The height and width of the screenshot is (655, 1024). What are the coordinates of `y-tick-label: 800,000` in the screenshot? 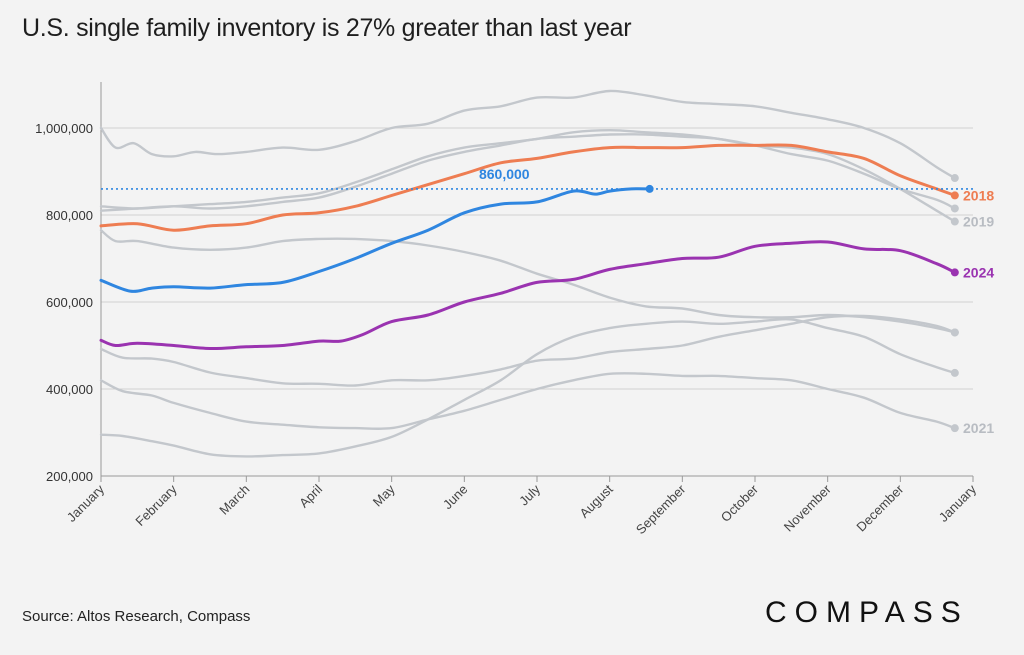 It's located at (69, 215).